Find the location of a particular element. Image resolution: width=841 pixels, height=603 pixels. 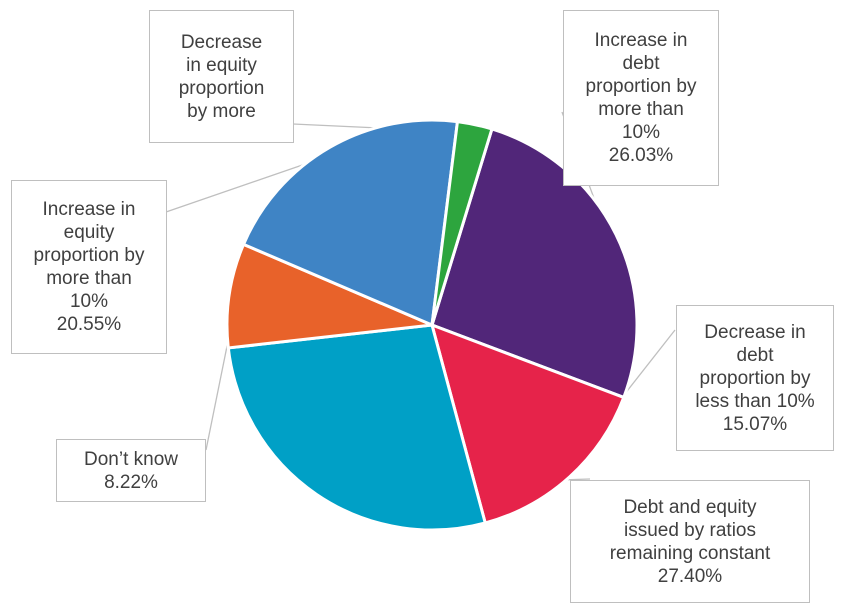

callout-text-line: Don’t know is located at coordinates (131, 459).